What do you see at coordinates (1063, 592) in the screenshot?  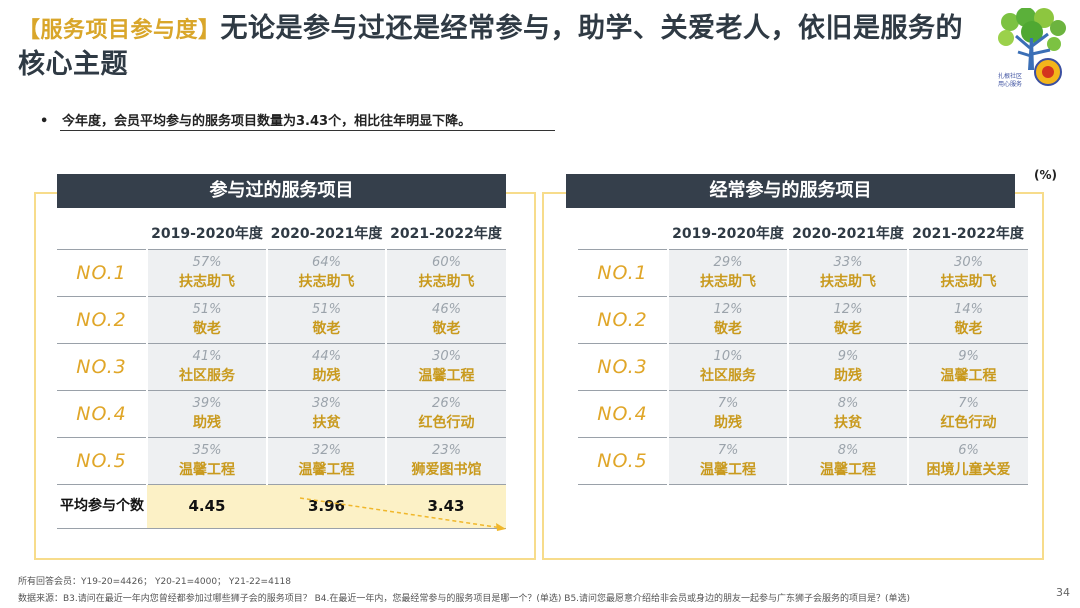 I see `page-number: 34` at bounding box center [1063, 592].